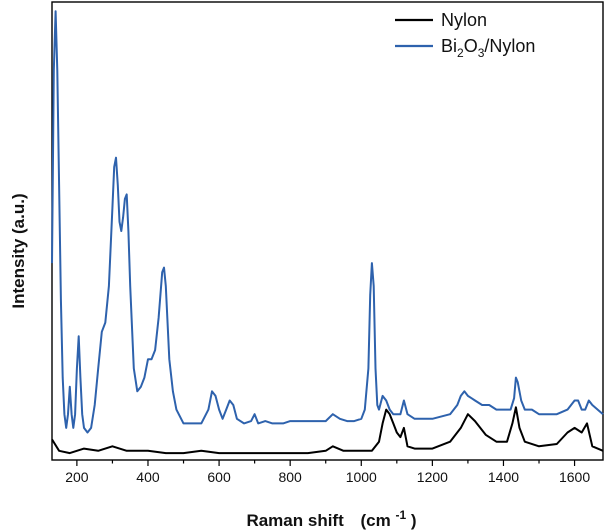 This screenshot has width=605, height=532. What do you see at coordinates (327, 472) in the screenshot?
I see `x-axis: 200 400 600 800 1000 1200 1400 1600` at bounding box center [327, 472].